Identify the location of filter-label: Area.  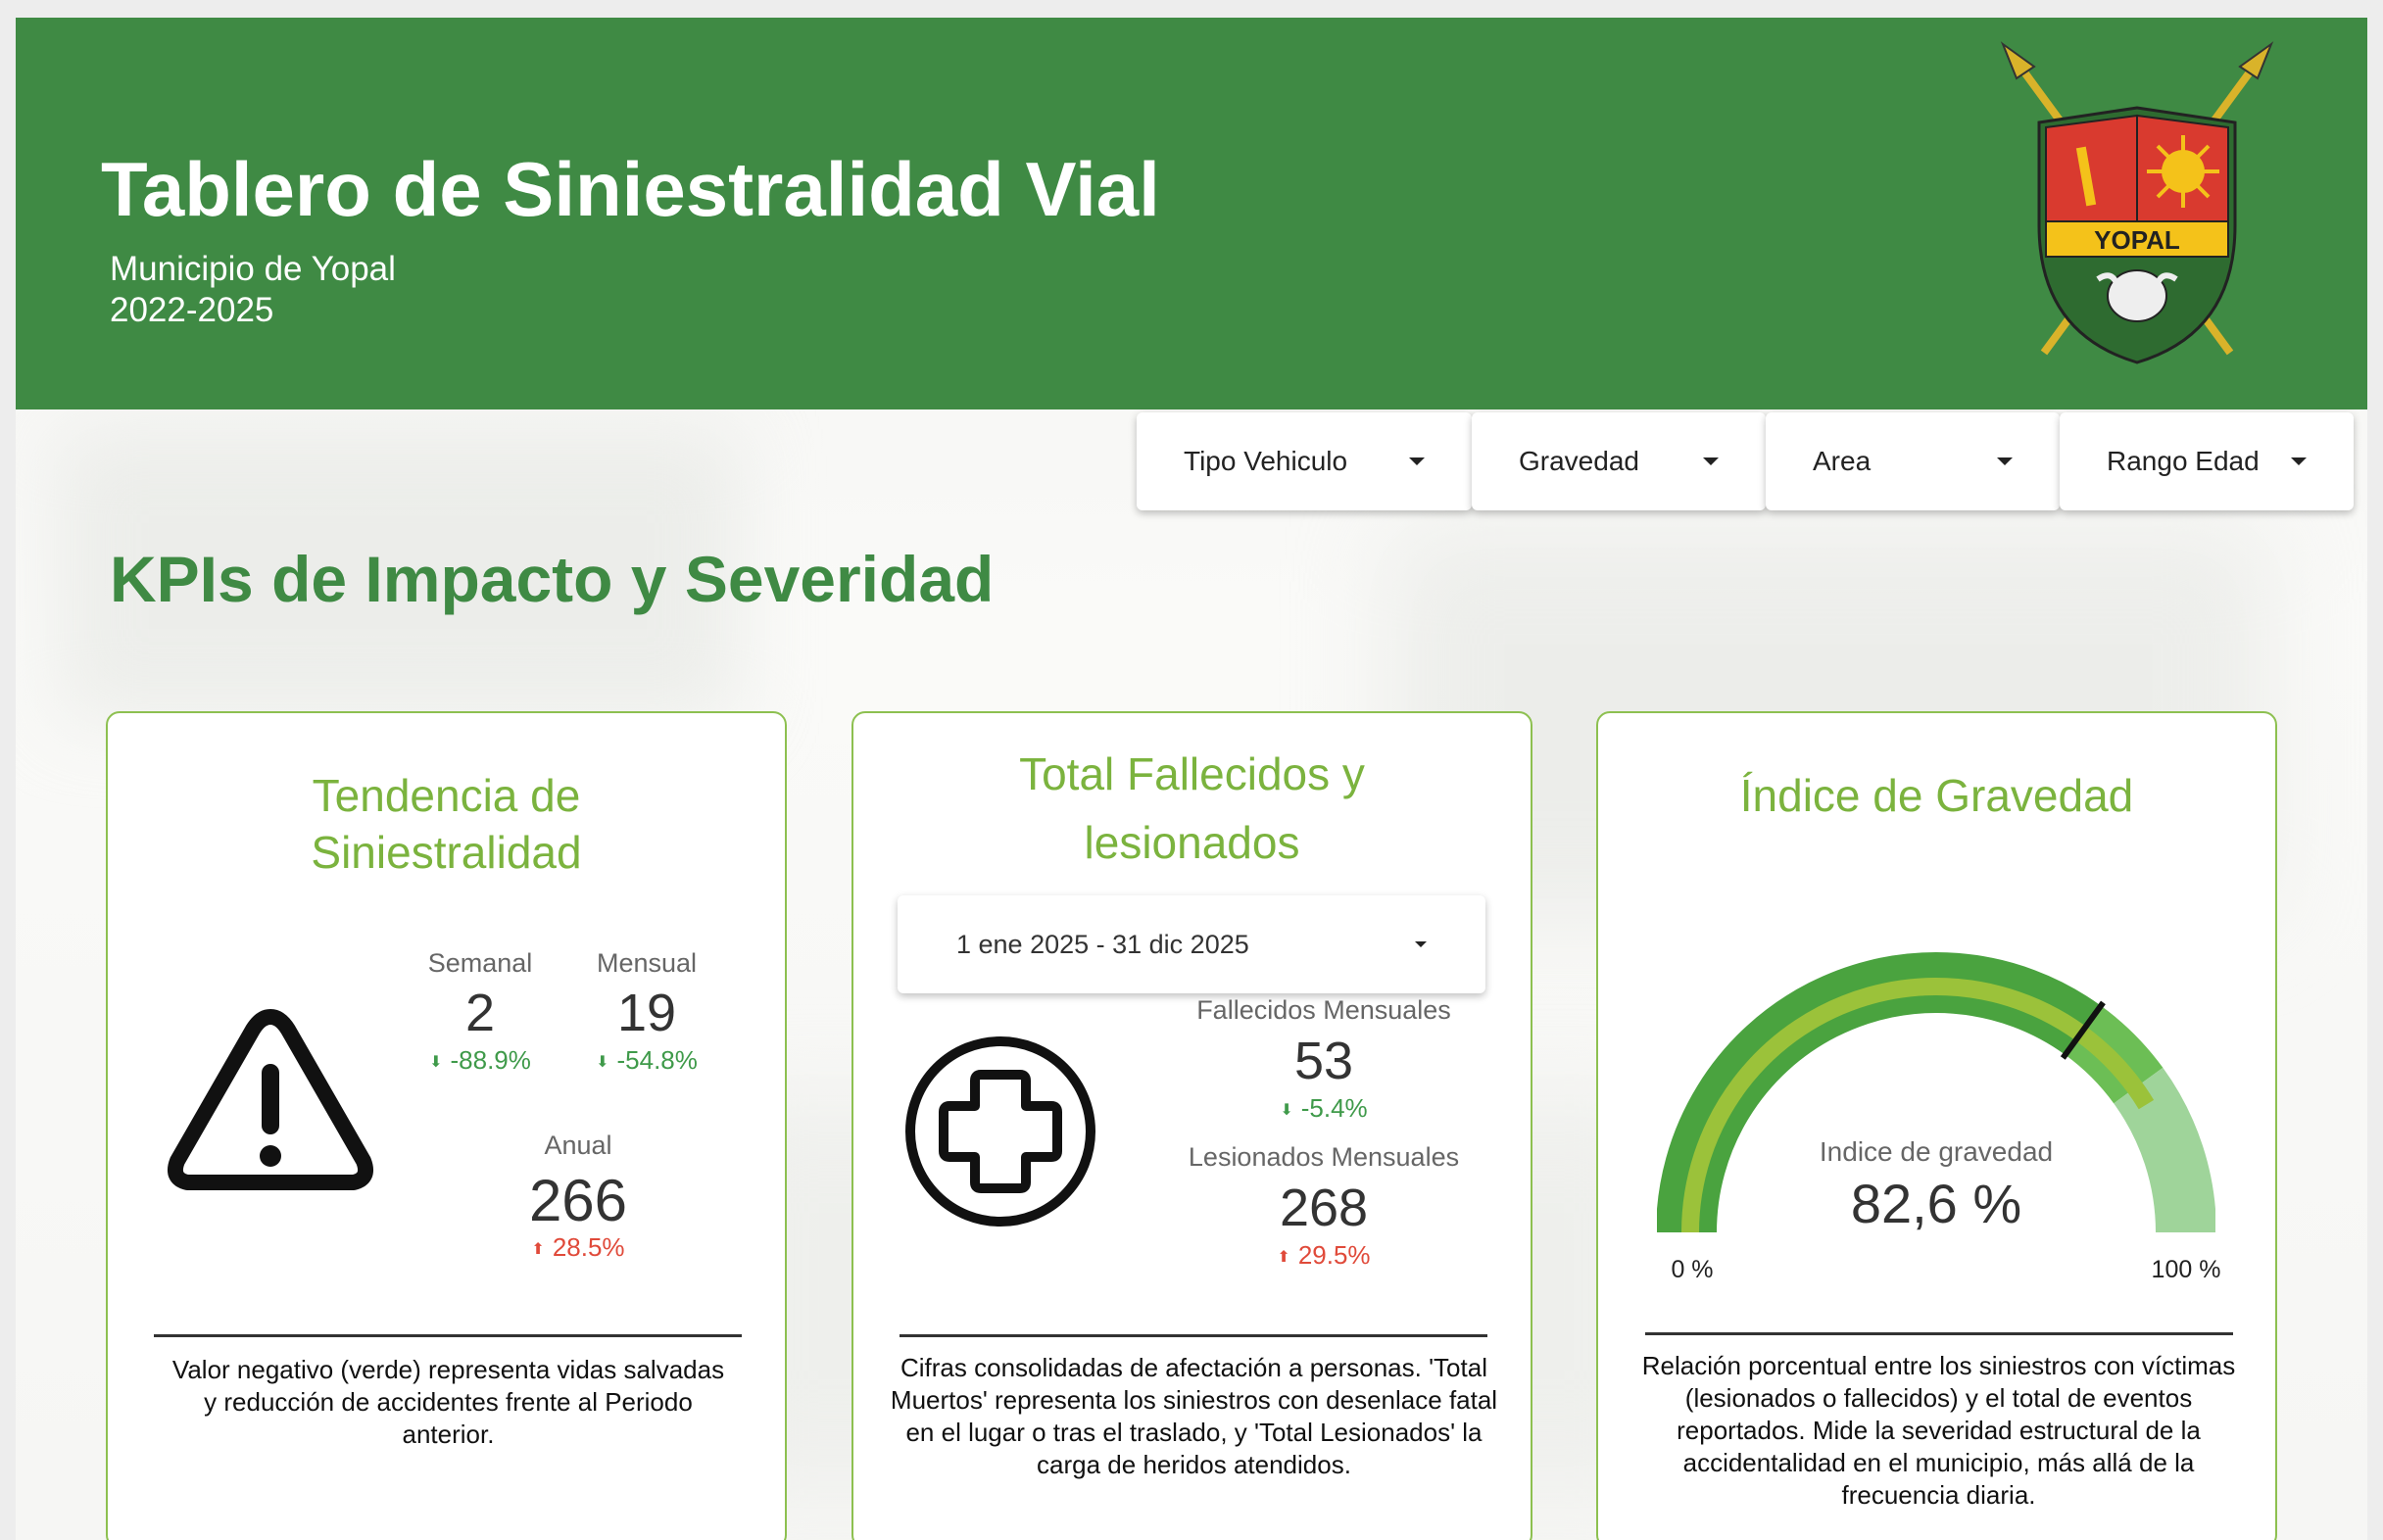
(1842, 461).